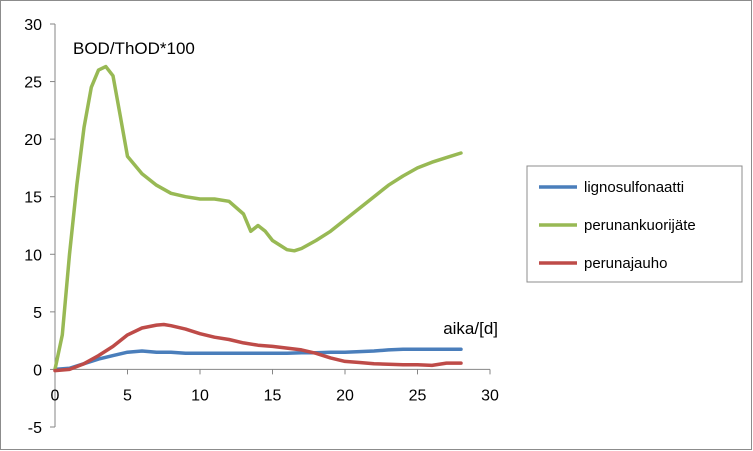 This screenshot has width=753, height=451. I want to click on y-tick-label: 10, so click(33, 255).